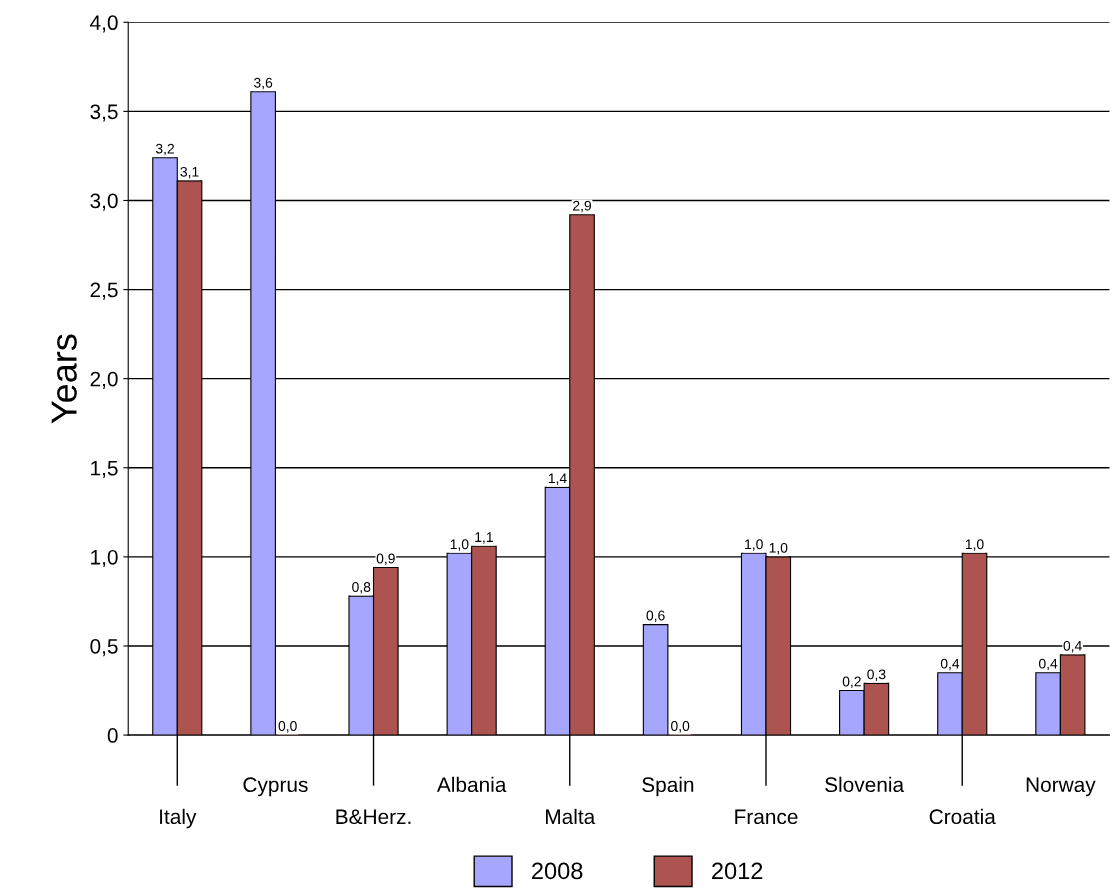 This screenshot has height=891, width=1115. I want to click on legend-label: 2008, so click(557, 871).